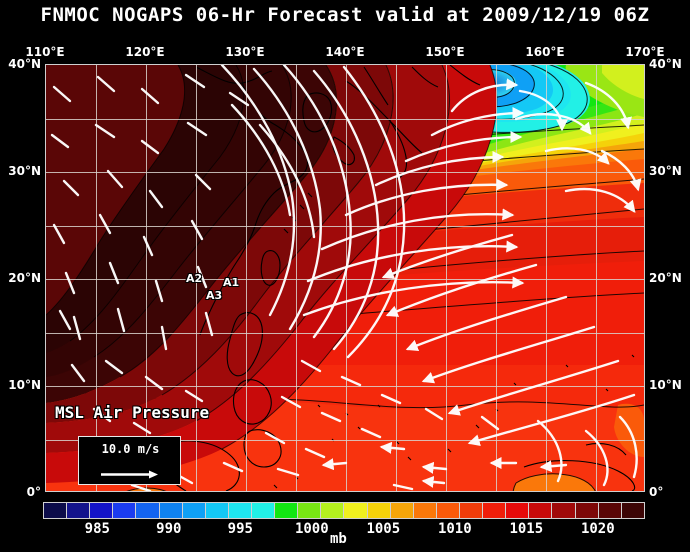  I want to click on colorbar-tick-990: 990, so click(169, 529).